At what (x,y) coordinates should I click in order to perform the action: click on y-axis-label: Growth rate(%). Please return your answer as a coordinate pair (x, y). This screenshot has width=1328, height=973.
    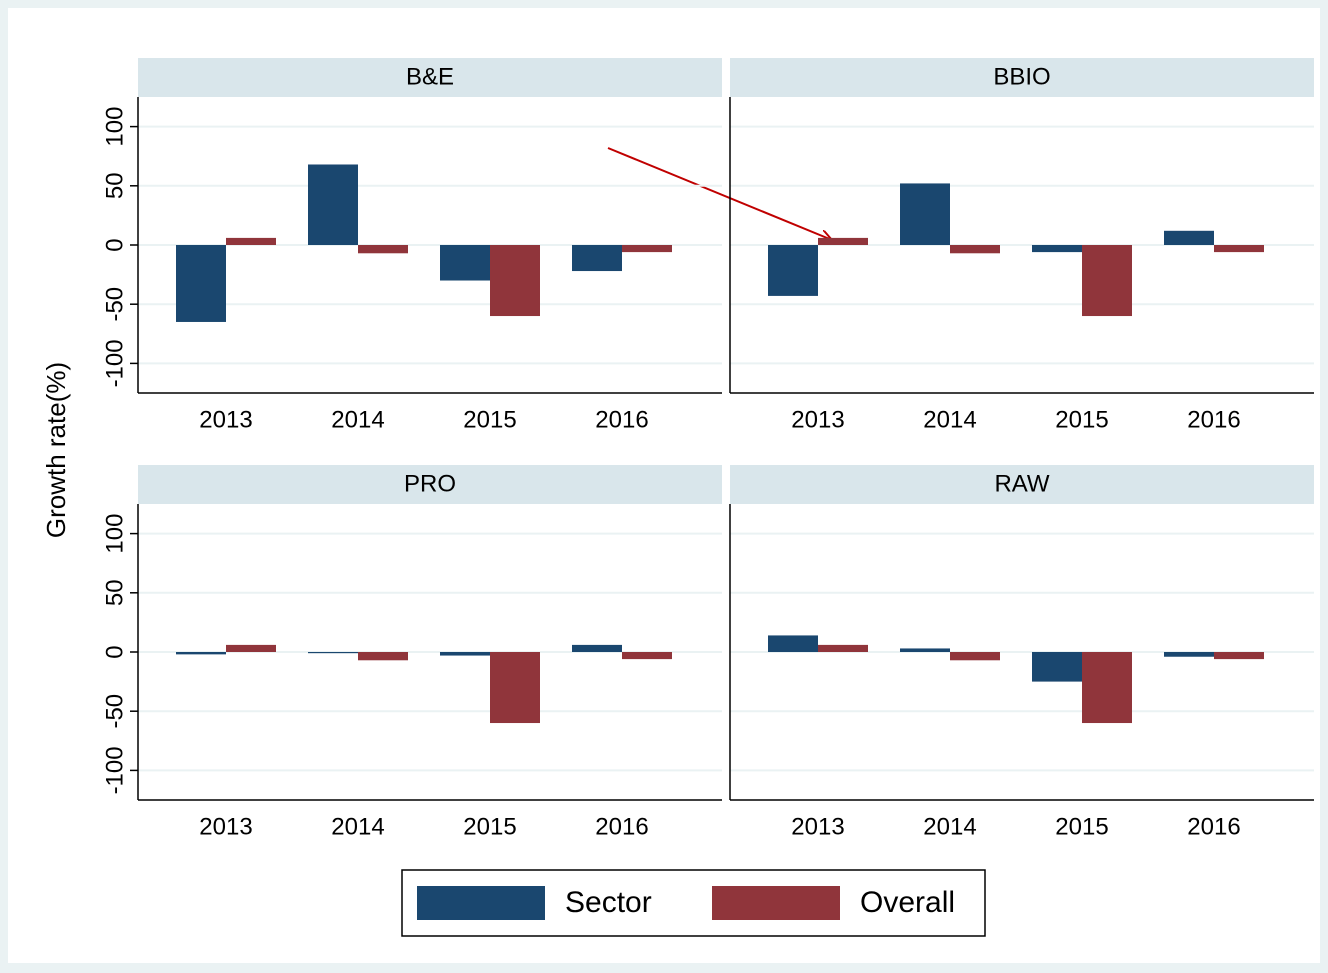
    Looking at the image, I should click on (56, 450).